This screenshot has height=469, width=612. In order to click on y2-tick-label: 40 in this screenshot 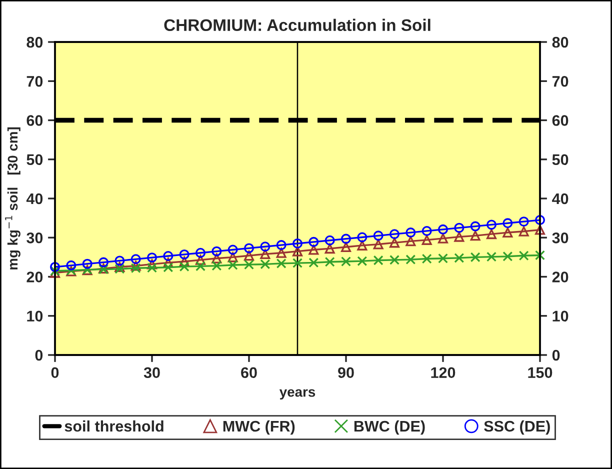, I will do `click(560, 198)`.